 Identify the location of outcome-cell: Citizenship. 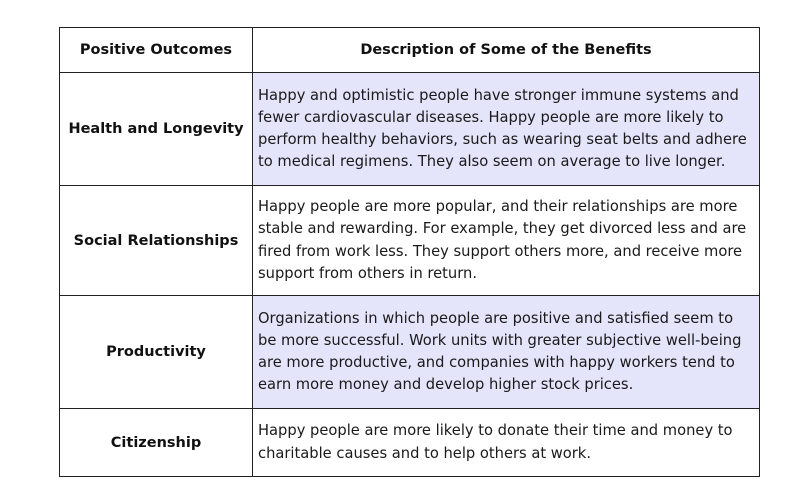
(156, 442).